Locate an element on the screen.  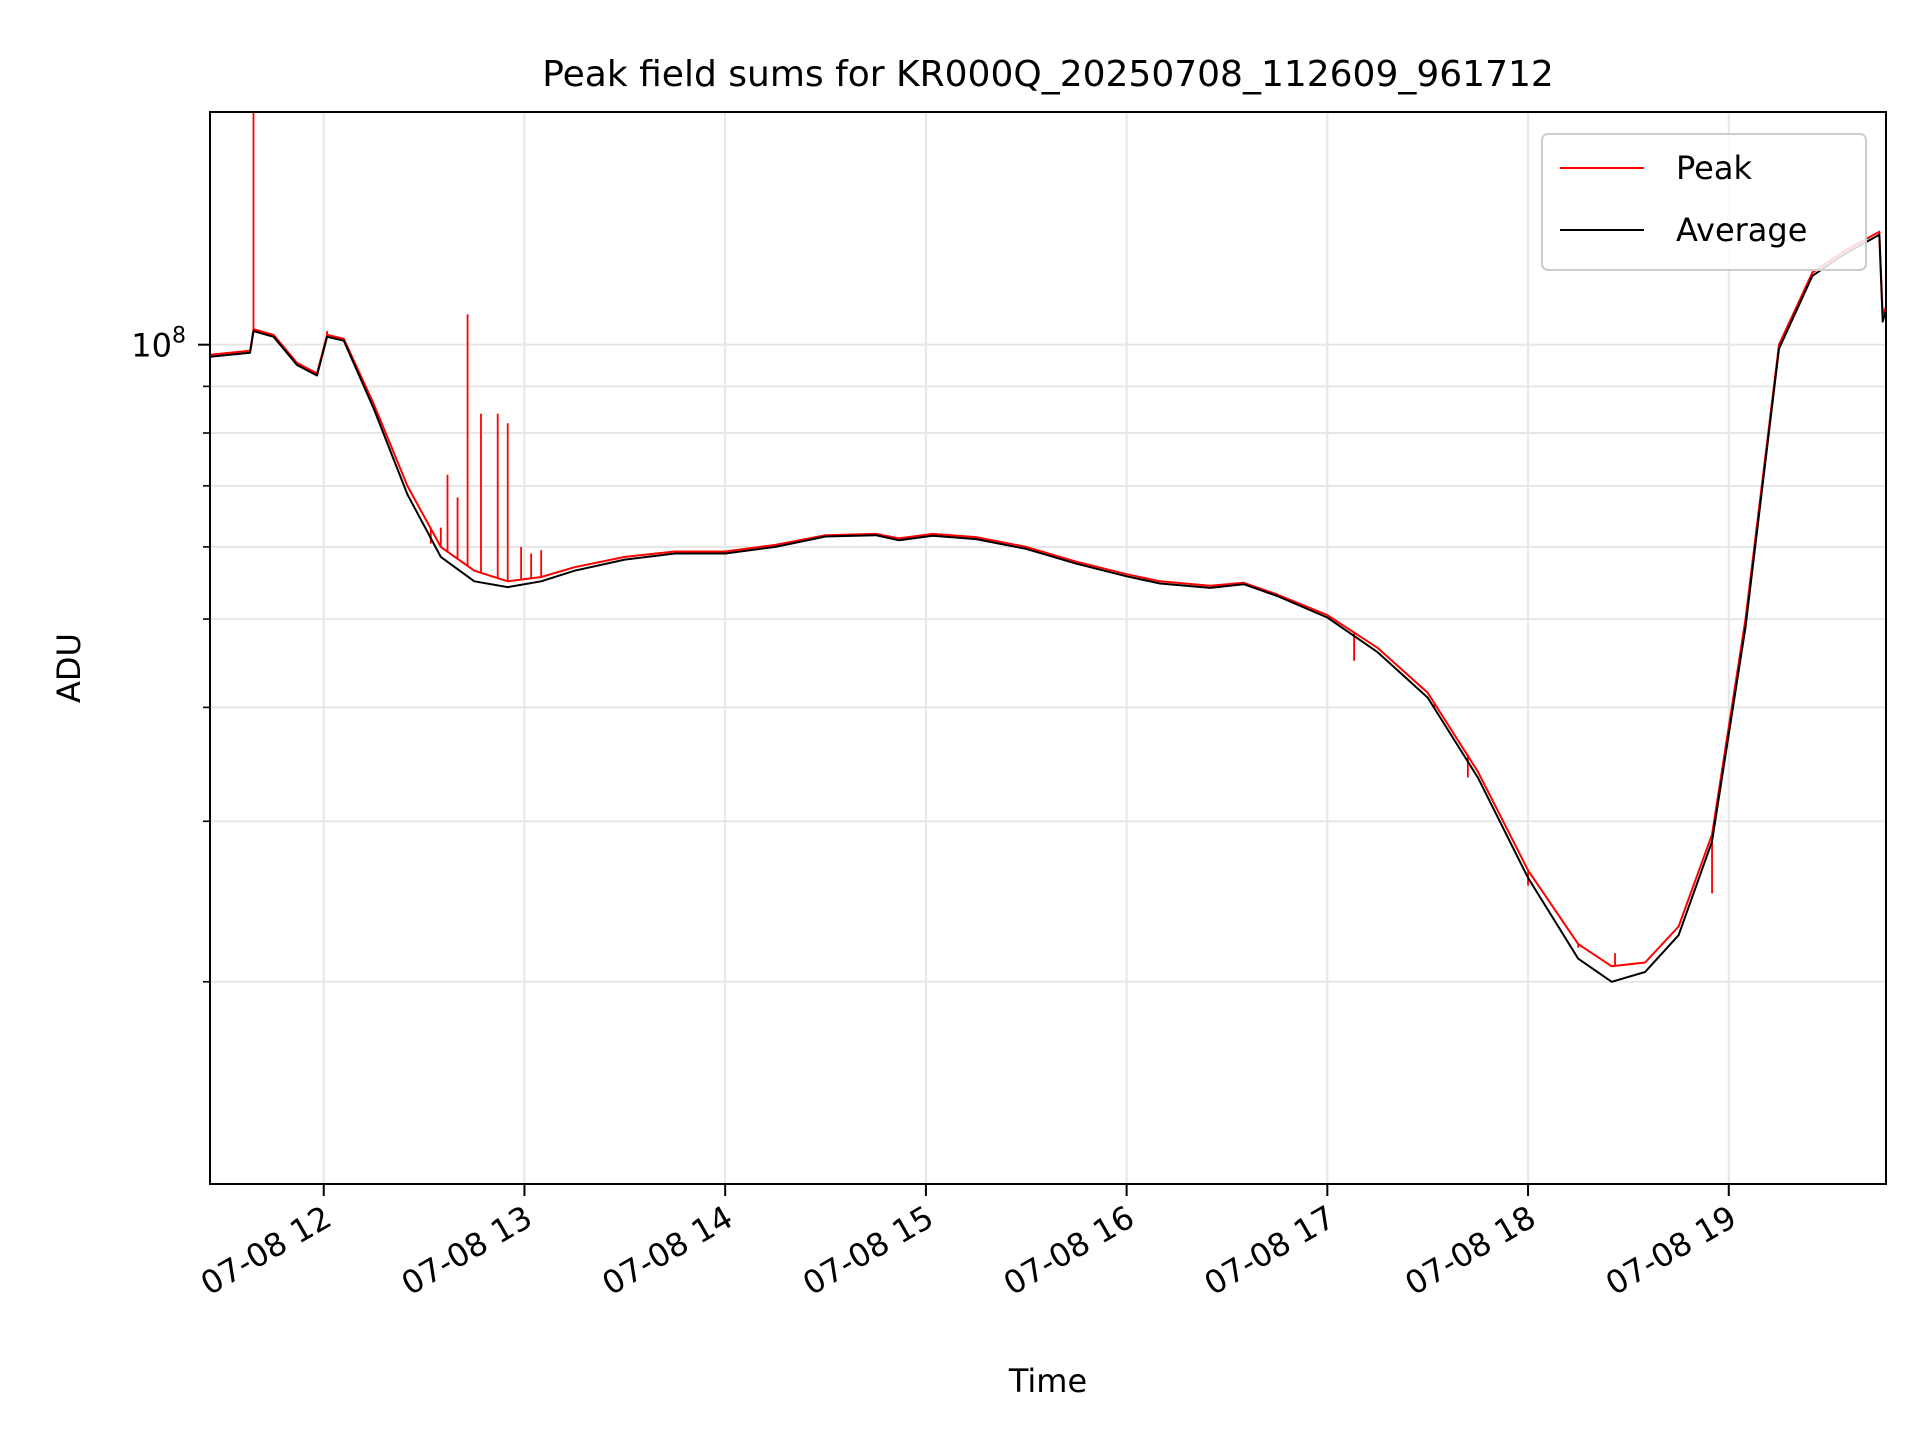
x-axis-label: Time is located at coordinates (1047, 1381).